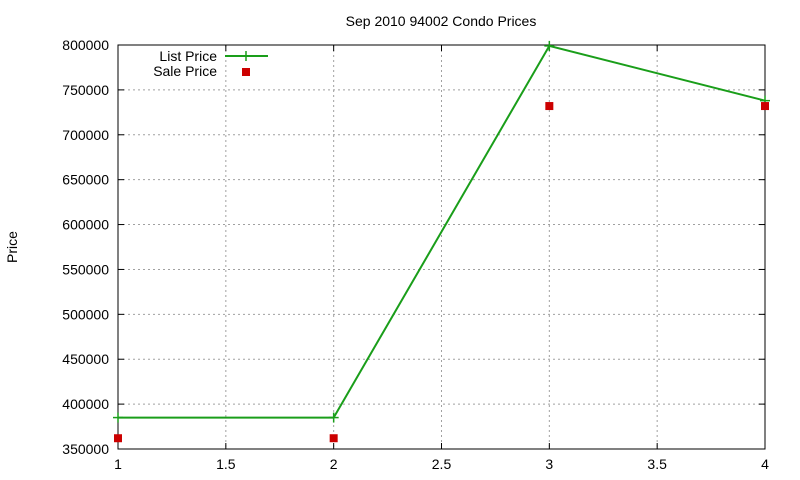 This screenshot has width=800, height=480. I want to click on y-tick-label: 750000, so click(85, 90).